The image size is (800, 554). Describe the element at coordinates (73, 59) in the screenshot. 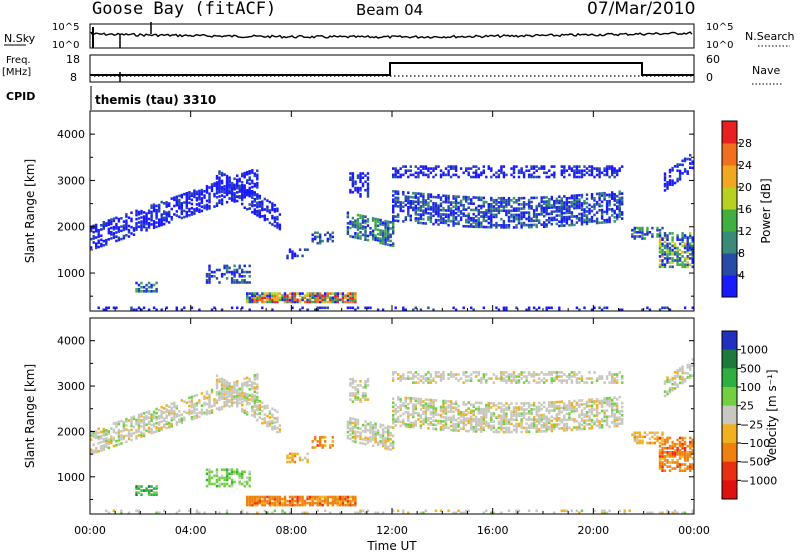

I see `freq-tick-top: 18` at that location.